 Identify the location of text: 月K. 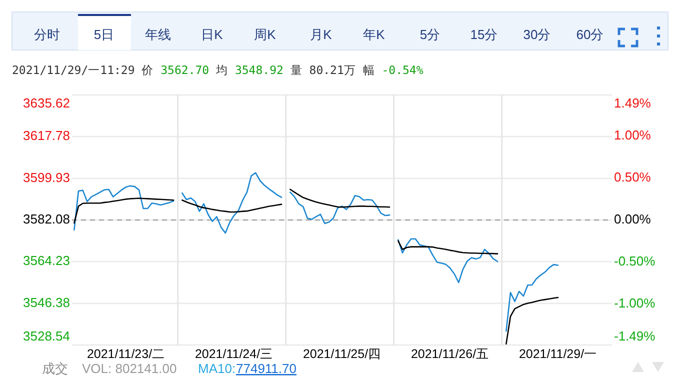
(321, 34).